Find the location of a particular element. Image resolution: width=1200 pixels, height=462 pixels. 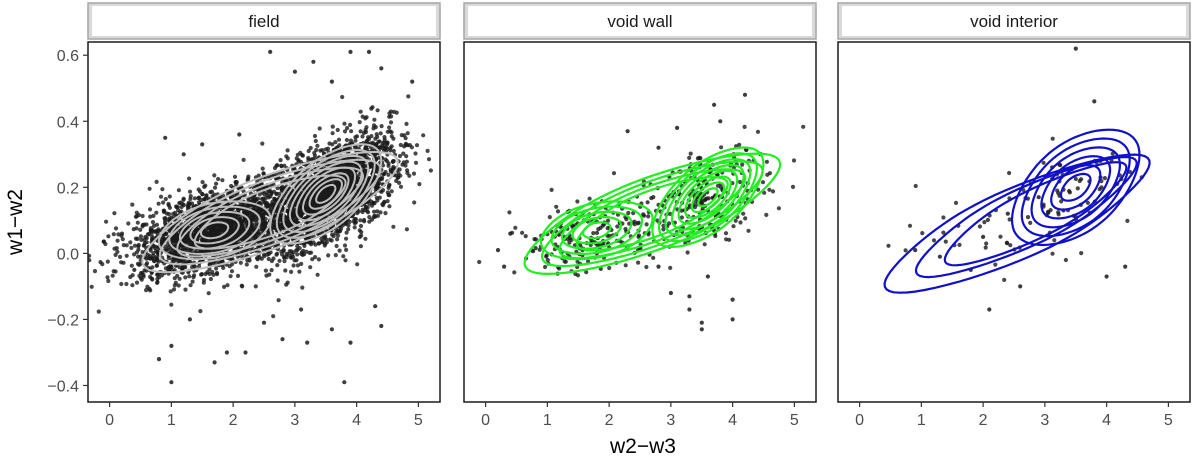

facet-strip-label: void wall is located at coordinates (639, 21).